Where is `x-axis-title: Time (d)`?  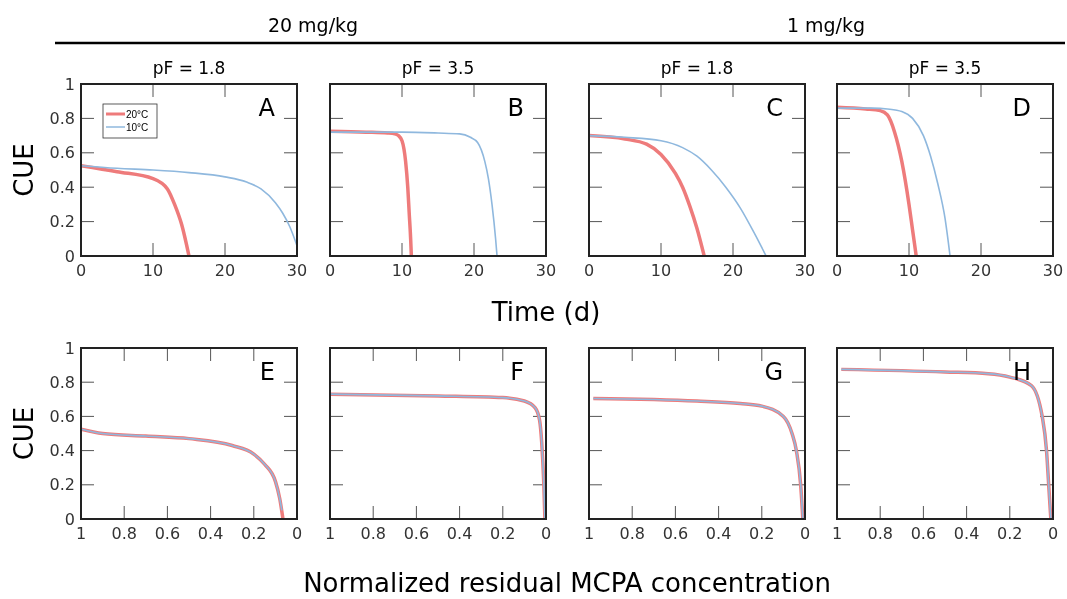 x-axis-title: Time (d) is located at coordinates (545, 312).